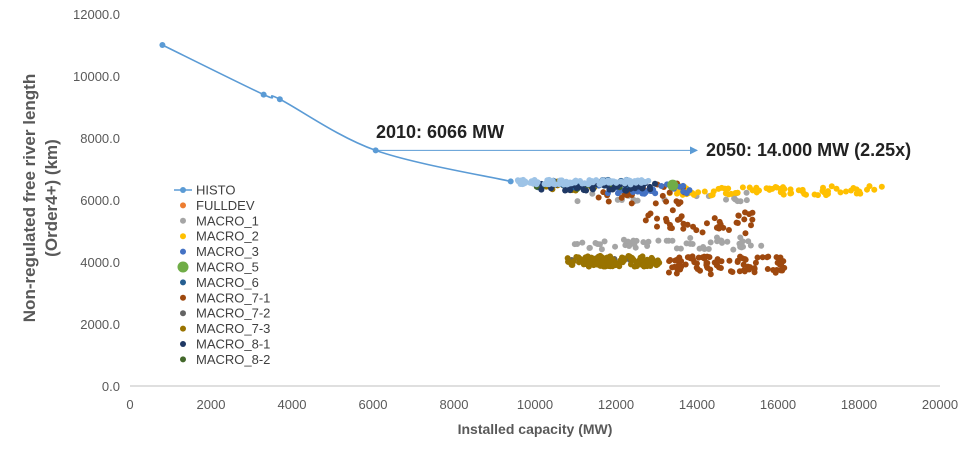 Image resolution: width=974 pixels, height=449 pixels. Describe the element at coordinates (129, 404) in the screenshot. I see `x-tick-label: 0` at that location.